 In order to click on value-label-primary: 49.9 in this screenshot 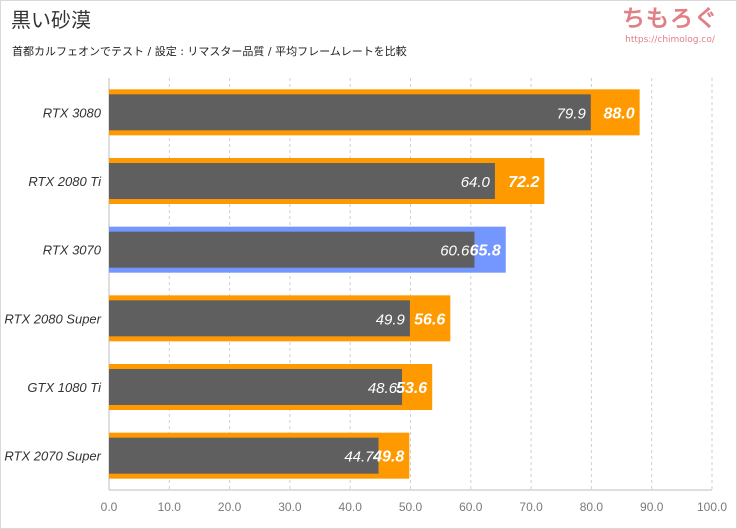, I will do `click(391, 319)`.